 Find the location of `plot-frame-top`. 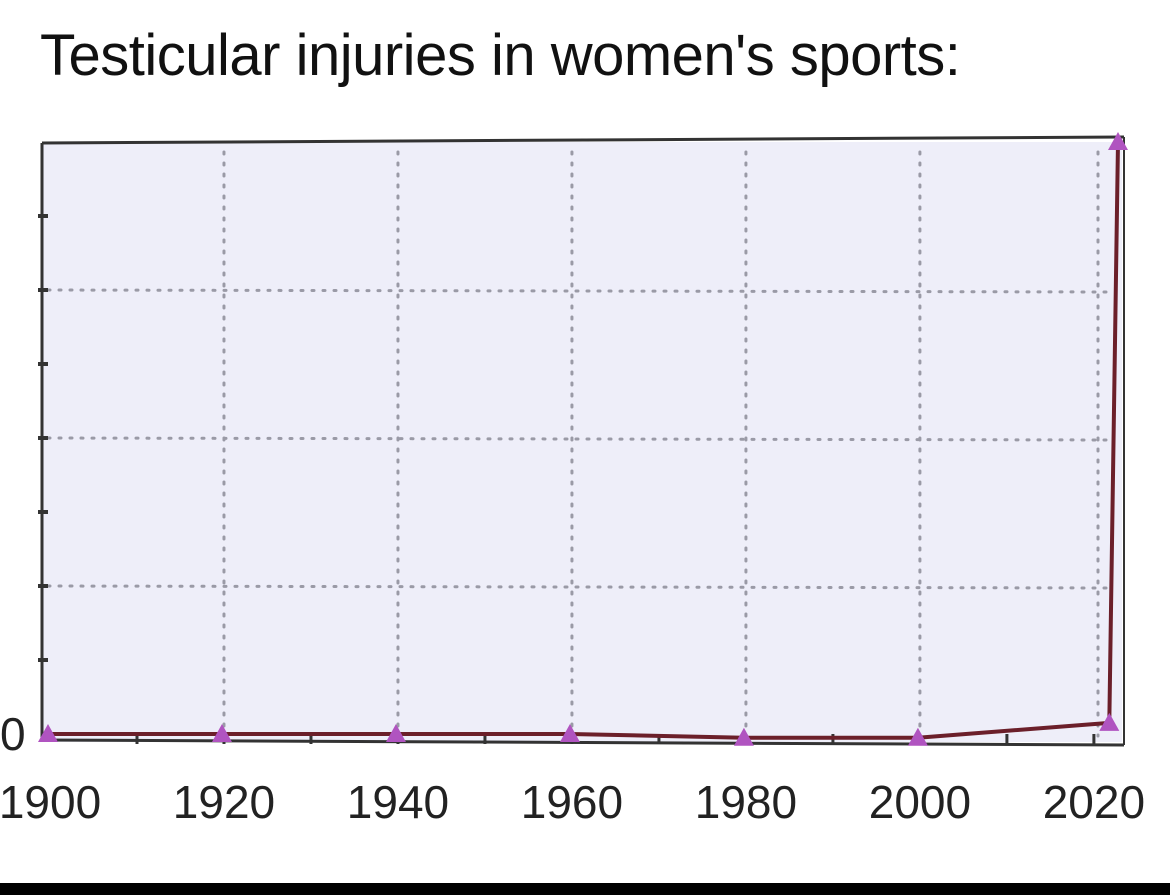

plot-frame-top is located at coordinates (583, 140).